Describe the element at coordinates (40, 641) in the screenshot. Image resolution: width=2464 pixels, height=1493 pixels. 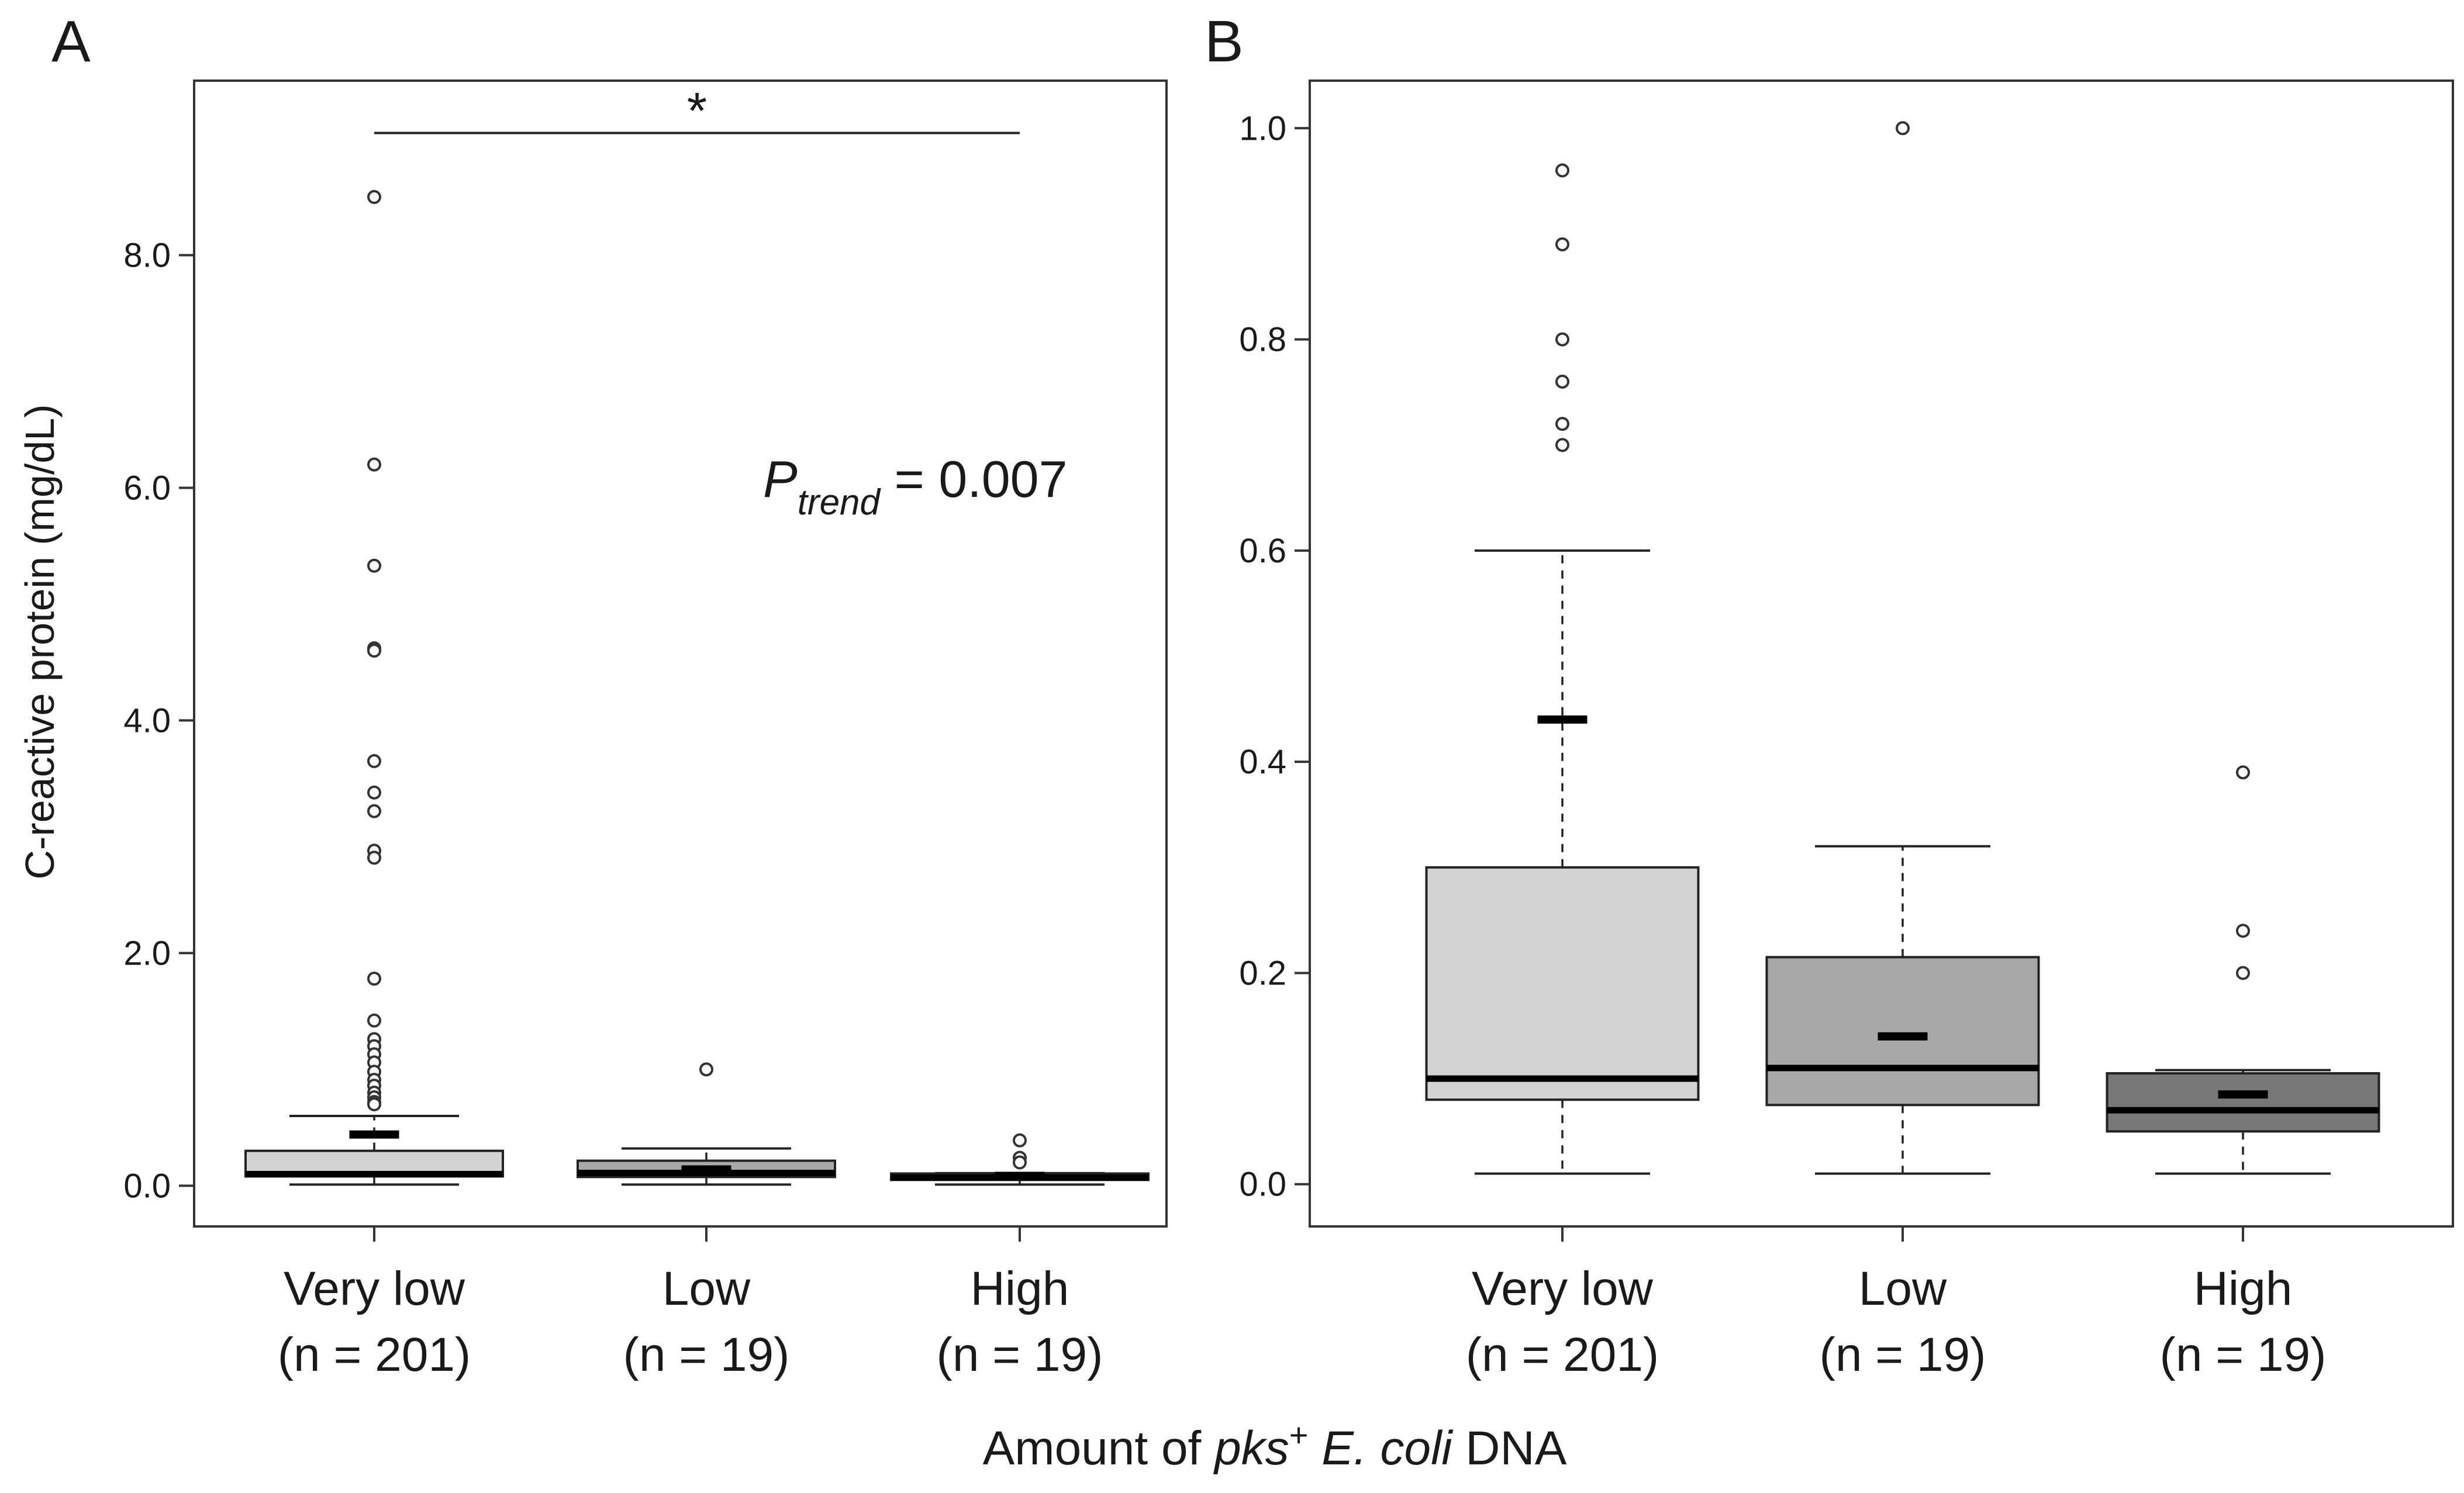
I see `y-axis-label: C-reactive protein (mg/dL)` at that location.